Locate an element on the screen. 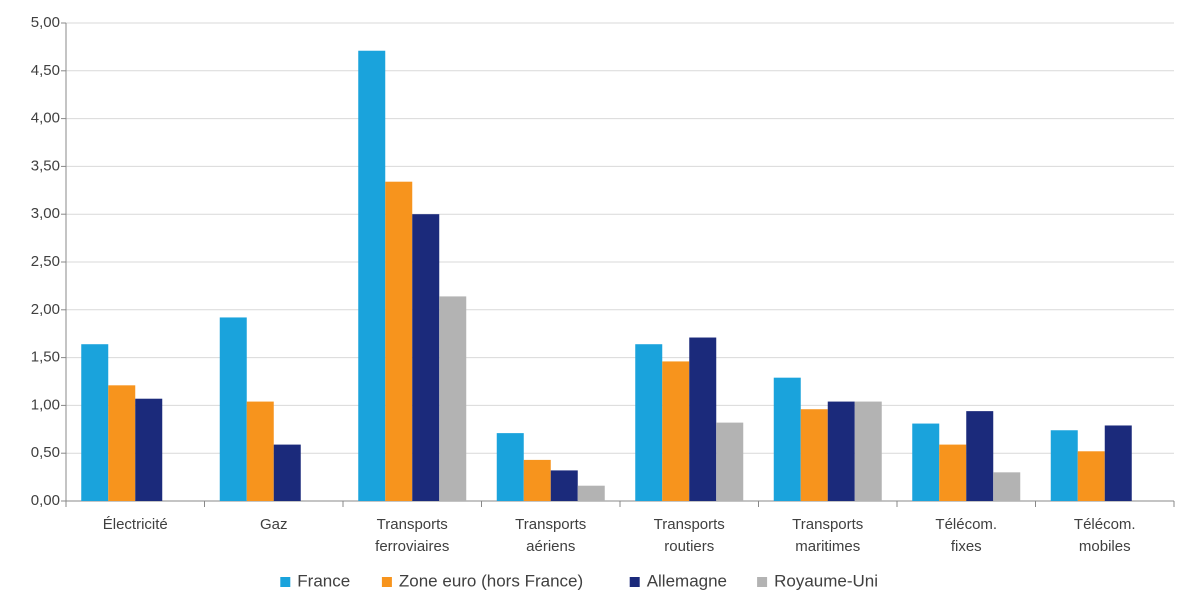 The height and width of the screenshot is (597, 1182). y-tick-label: 1,00 is located at coordinates (45, 404).